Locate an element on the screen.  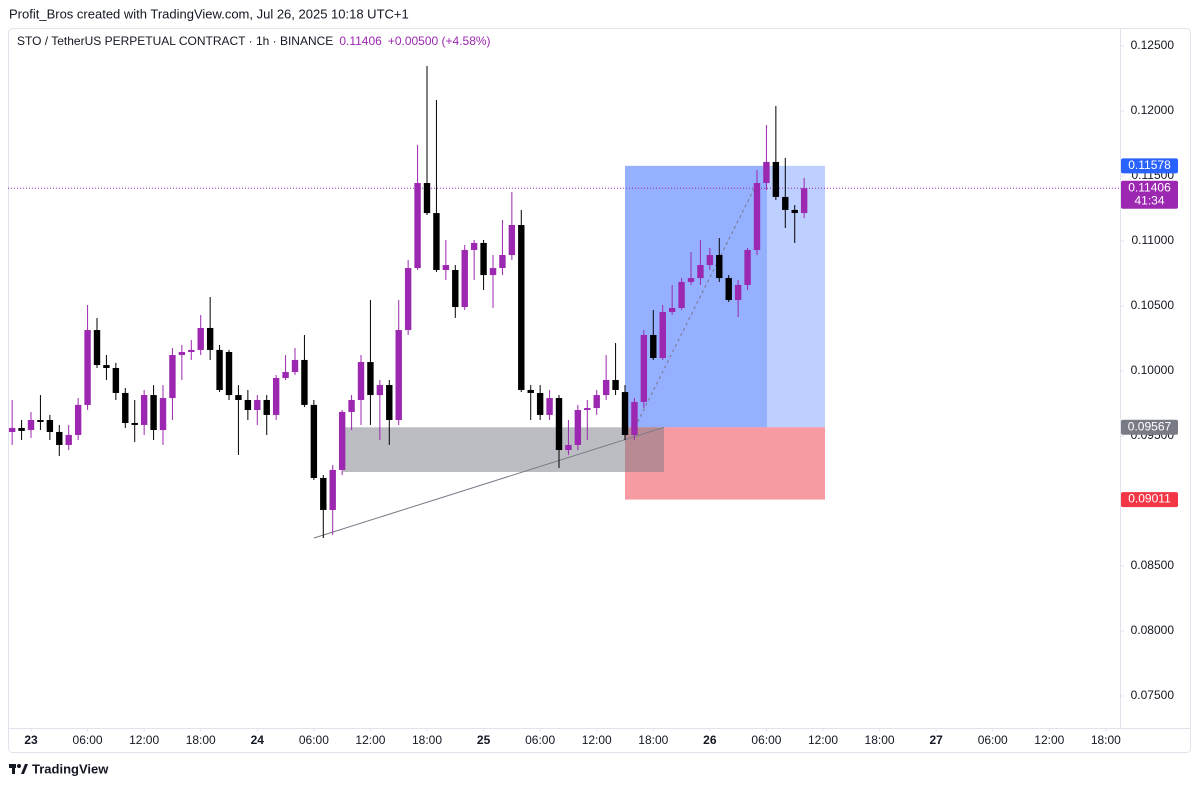
trend-line is located at coordinates (489, 482).